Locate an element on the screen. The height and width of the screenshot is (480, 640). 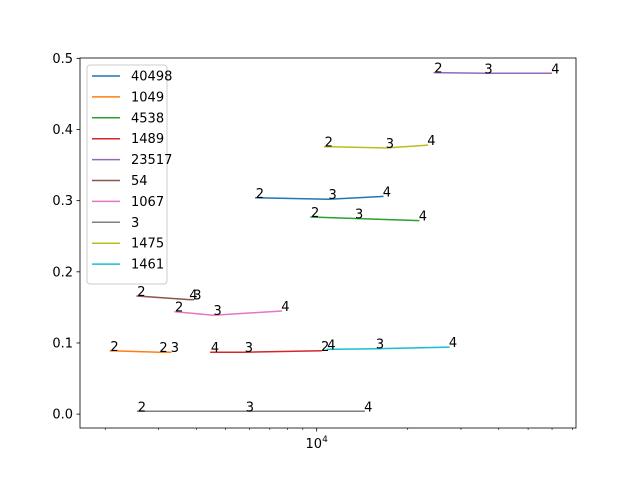
legend-entry-label: 23517 is located at coordinates (151, 160).